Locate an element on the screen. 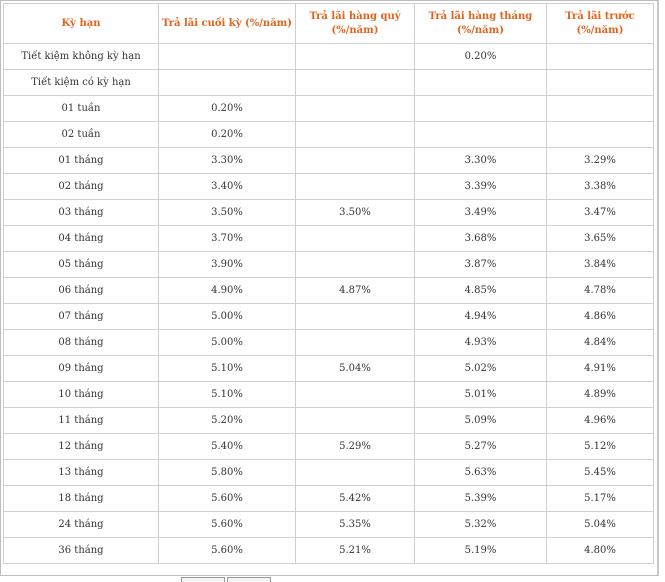  upfront-cell: 3.65% is located at coordinates (600, 238).